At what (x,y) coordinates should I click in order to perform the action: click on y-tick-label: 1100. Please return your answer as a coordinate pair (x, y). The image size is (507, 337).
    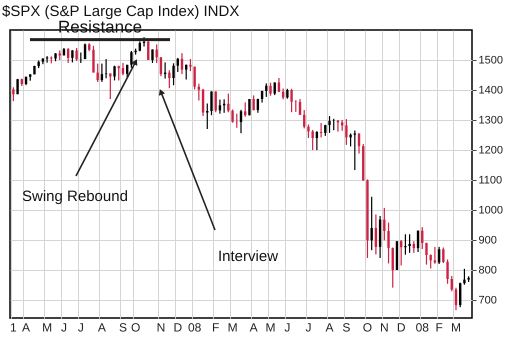
    Looking at the image, I should click on (490, 180).